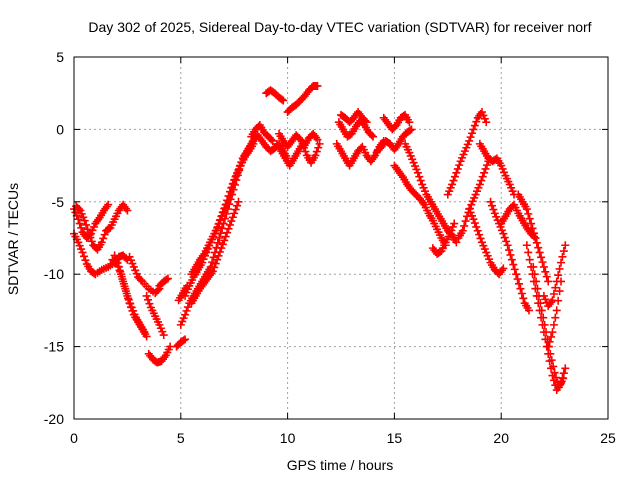  I want to click on y-tick-label: -10, so click(54, 274).